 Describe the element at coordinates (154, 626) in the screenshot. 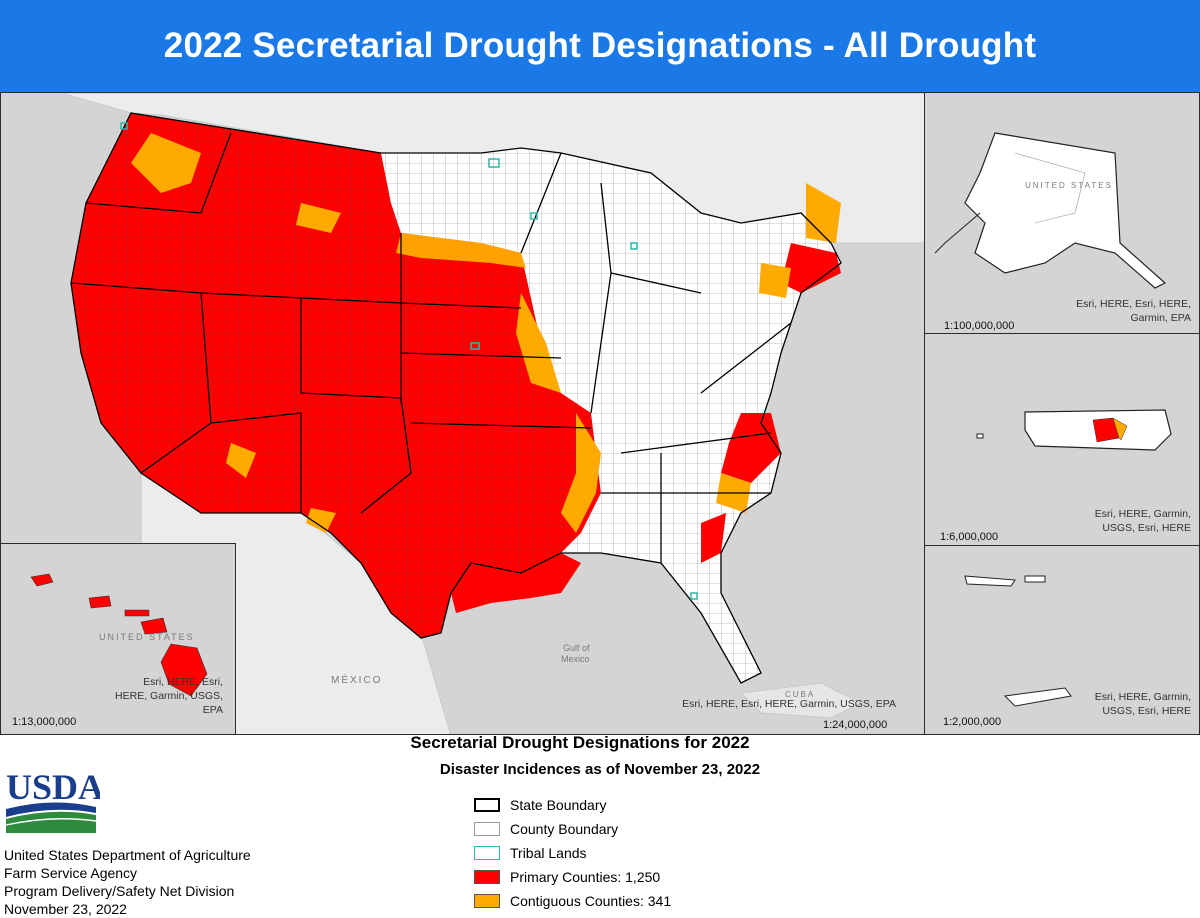

I see `hawaii-maui` at that location.